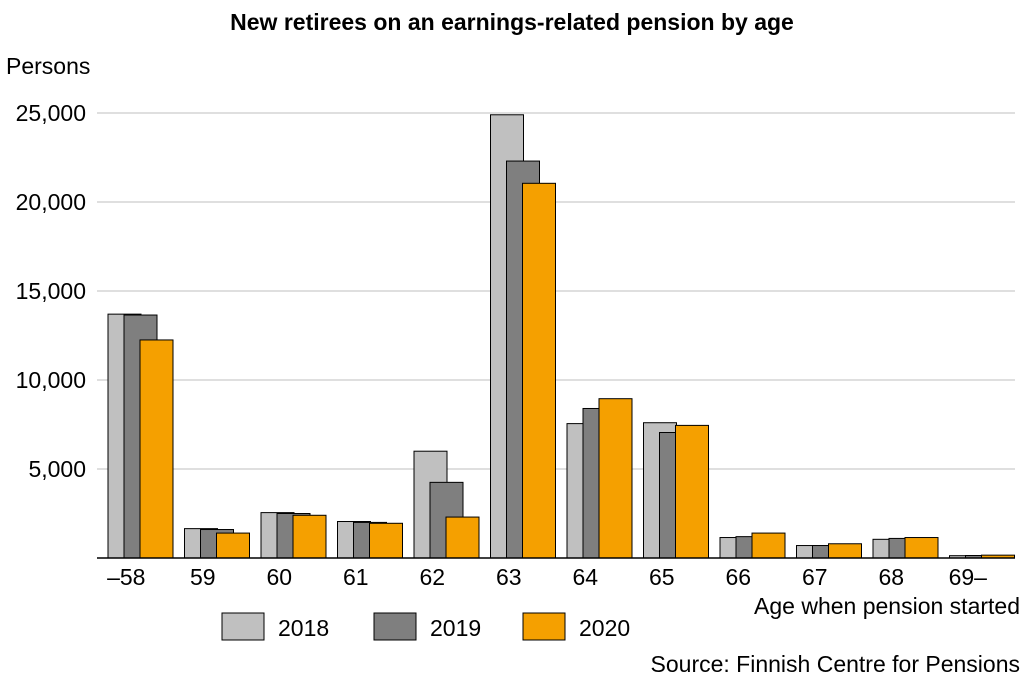 The width and height of the screenshot is (1024, 689). I want to click on legend-swatch-2020, so click(544, 626).